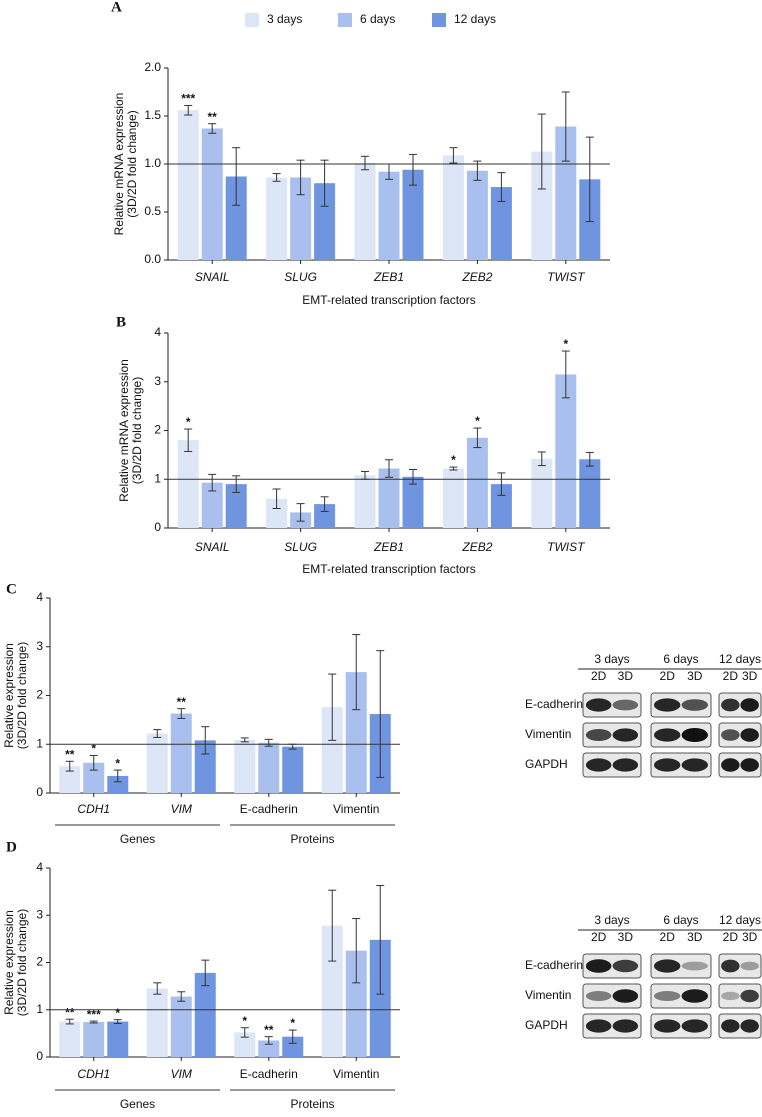 This screenshot has height=1117, width=762. What do you see at coordinates (39, 597) in the screenshot?
I see `y-tick-label: 4` at bounding box center [39, 597].